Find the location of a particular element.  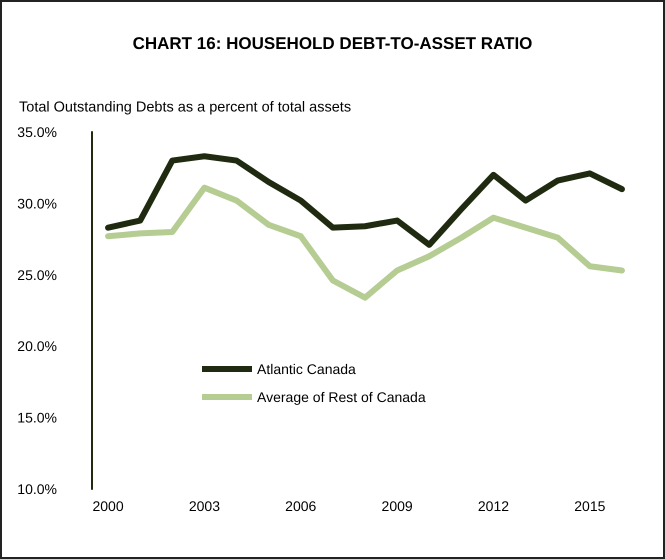

y-tick-label: 15.0% is located at coordinates (37, 418).